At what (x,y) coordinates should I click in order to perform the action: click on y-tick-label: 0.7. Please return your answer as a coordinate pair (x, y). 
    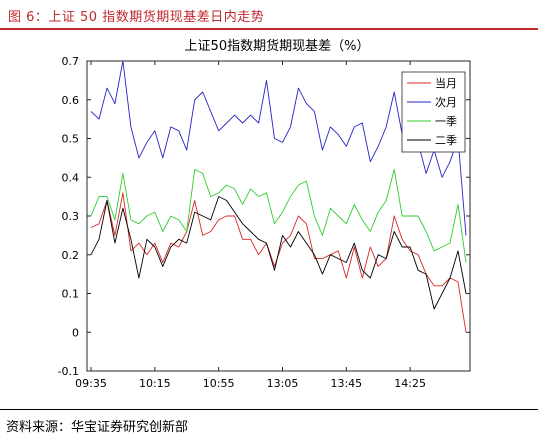
    Looking at the image, I should click on (71, 61).